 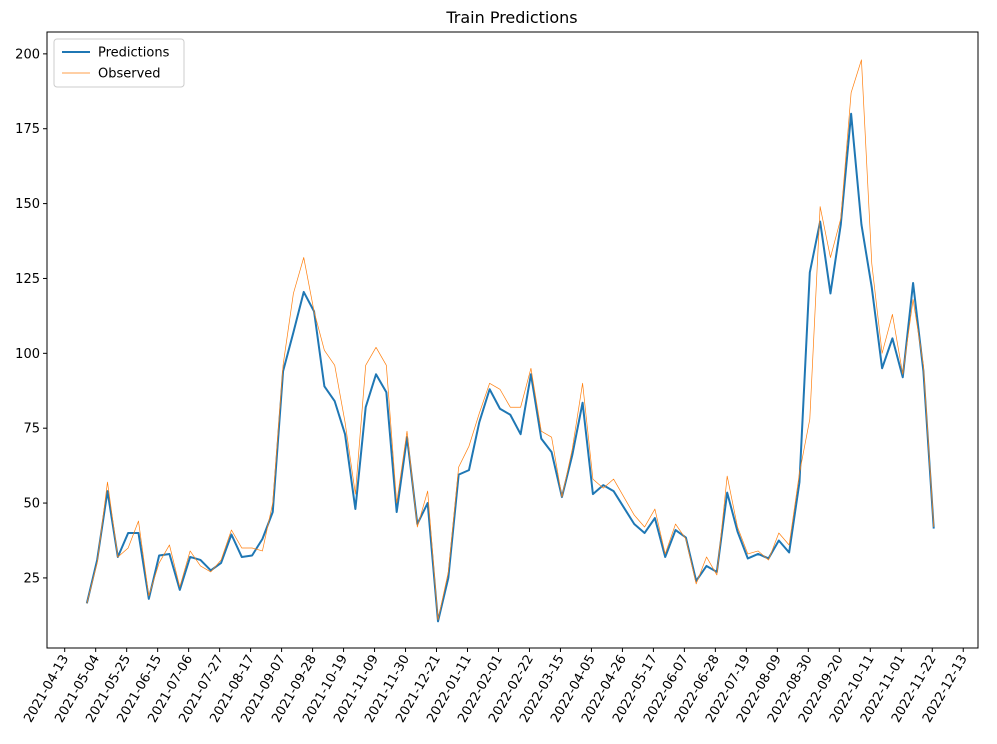 What do you see at coordinates (129, 74) in the screenshot?
I see `legend-label: Observed` at bounding box center [129, 74].